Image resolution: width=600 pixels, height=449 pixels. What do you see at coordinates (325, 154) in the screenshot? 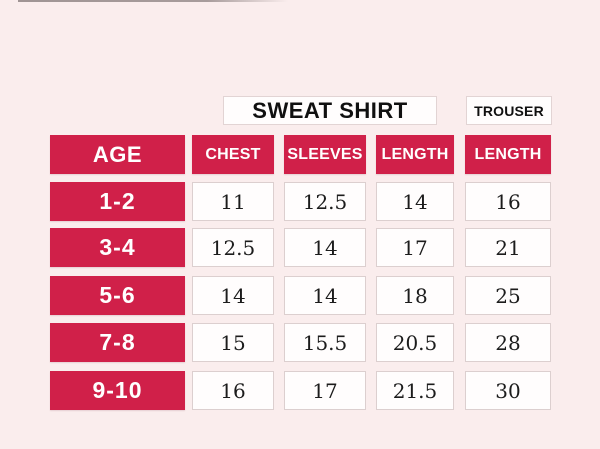
I see `col-header-sleeves: SLEEVES` at bounding box center [325, 154].